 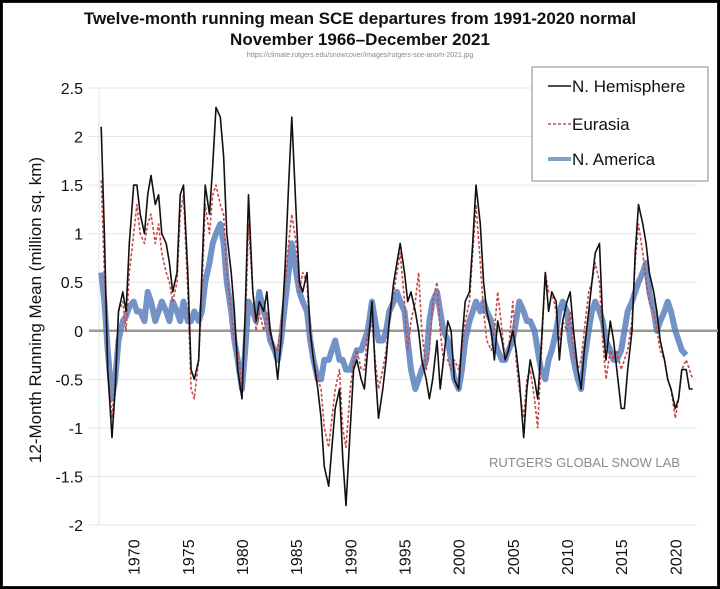 I want to click on y-tick-label: -0.5, so click(x=69, y=380).